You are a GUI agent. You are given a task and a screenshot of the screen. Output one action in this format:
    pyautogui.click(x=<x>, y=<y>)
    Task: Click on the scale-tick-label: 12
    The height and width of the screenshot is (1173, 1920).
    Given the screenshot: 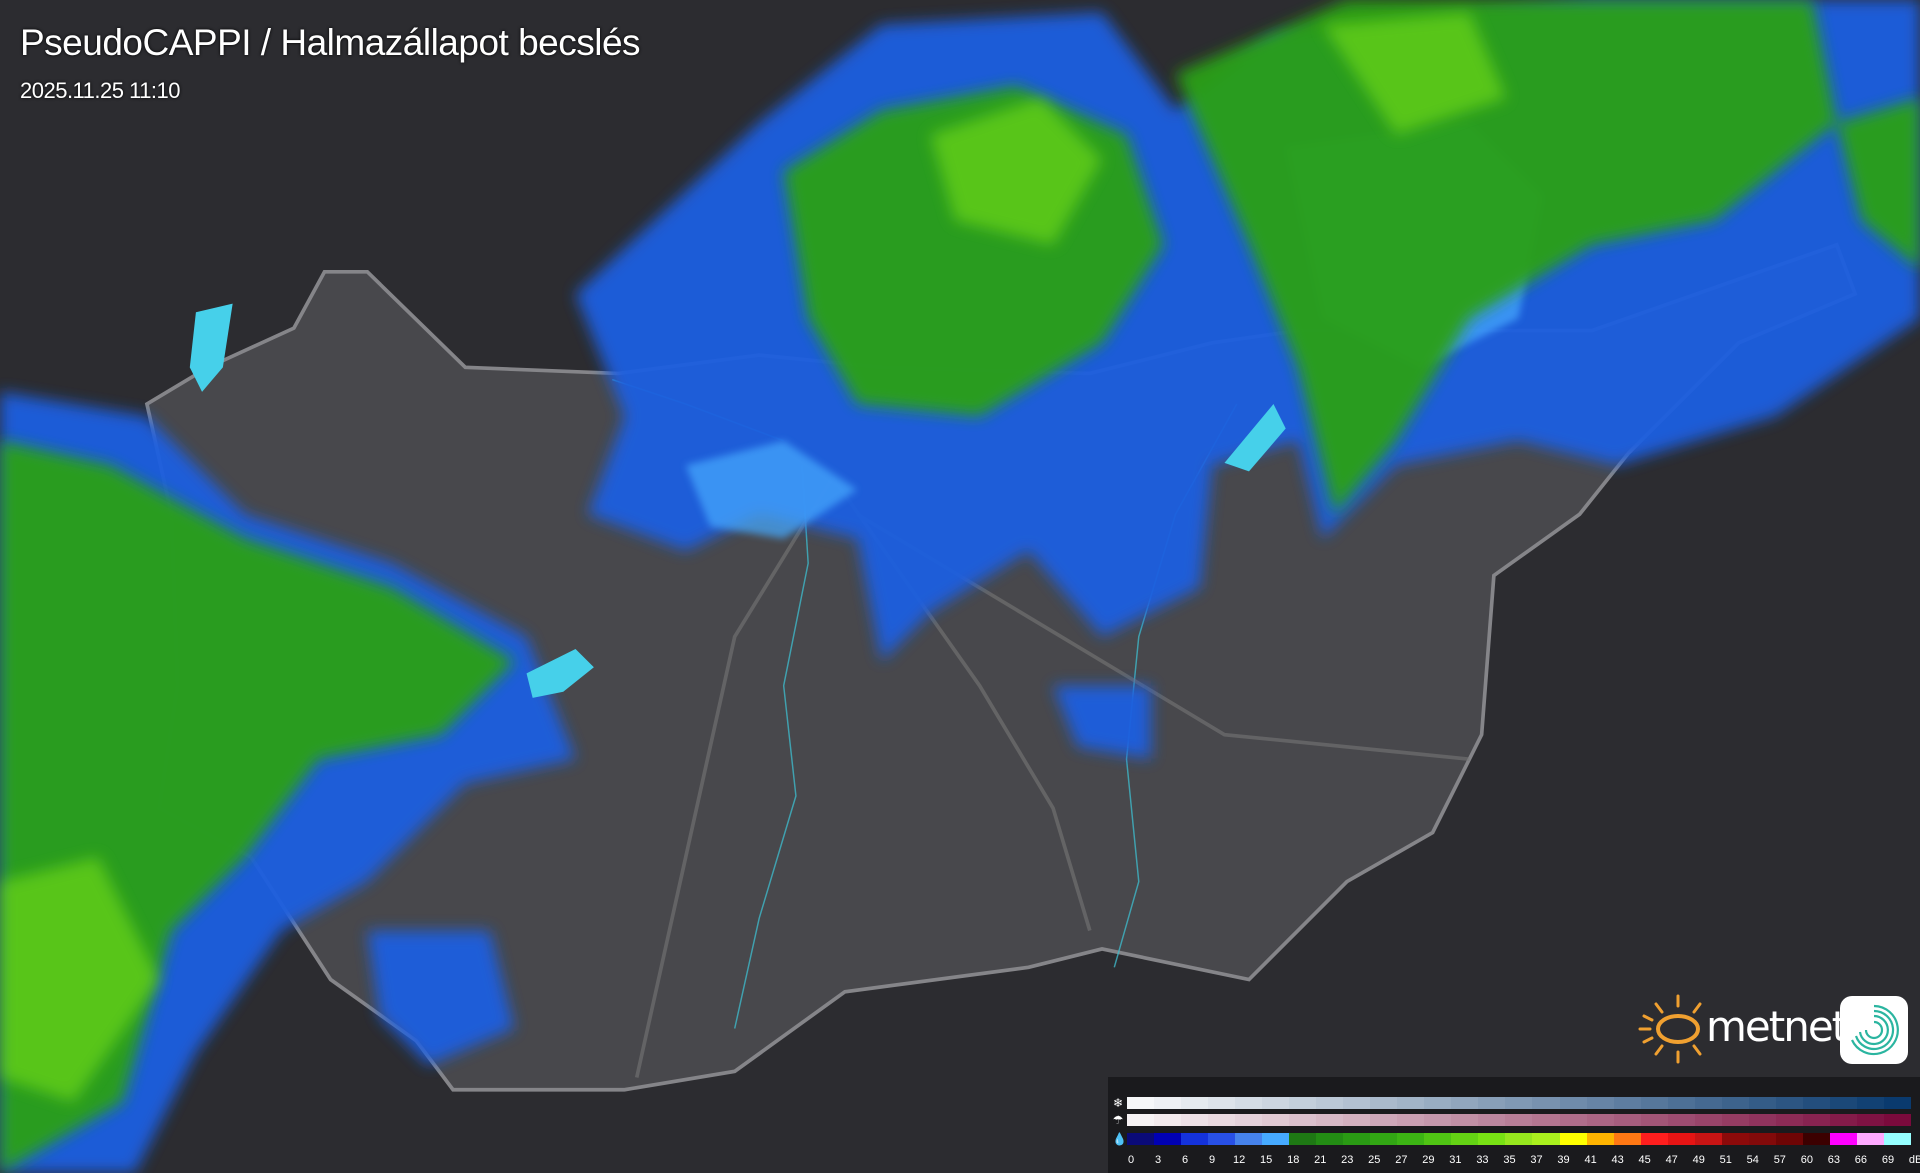 What is the action you would take?
    pyautogui.click(x=1239, y=1160)
    